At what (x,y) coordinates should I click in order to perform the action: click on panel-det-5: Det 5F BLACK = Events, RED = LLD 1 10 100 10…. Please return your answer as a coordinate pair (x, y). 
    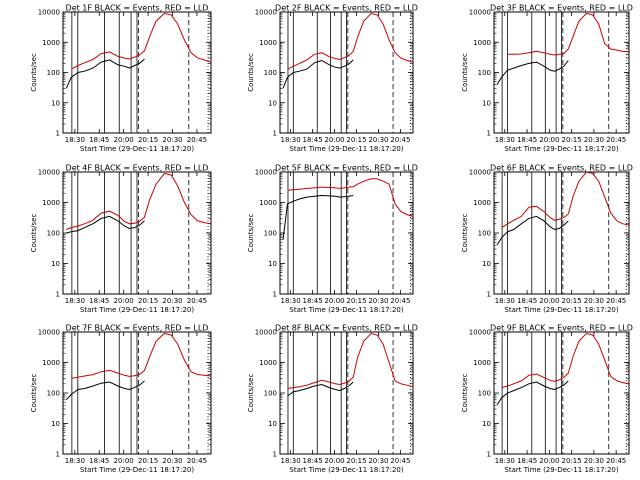
    Looking at the image, I should click on (332, 239).